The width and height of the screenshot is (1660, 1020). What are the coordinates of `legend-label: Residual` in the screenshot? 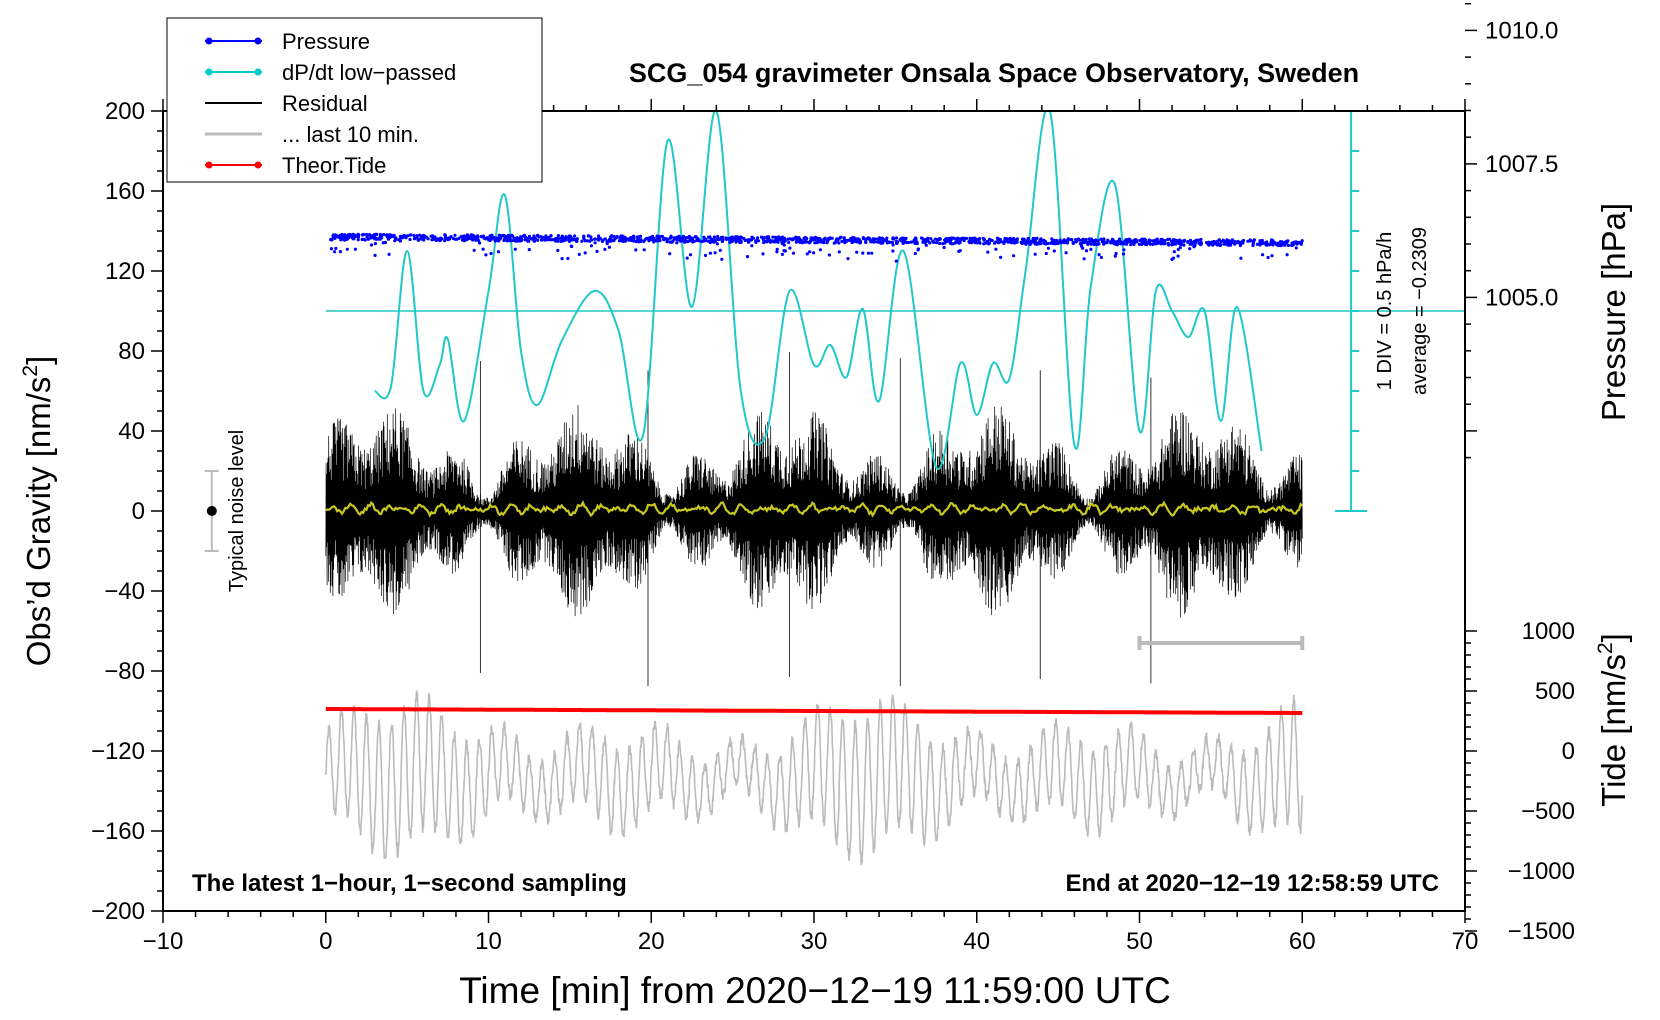 It's located at (325, 103).